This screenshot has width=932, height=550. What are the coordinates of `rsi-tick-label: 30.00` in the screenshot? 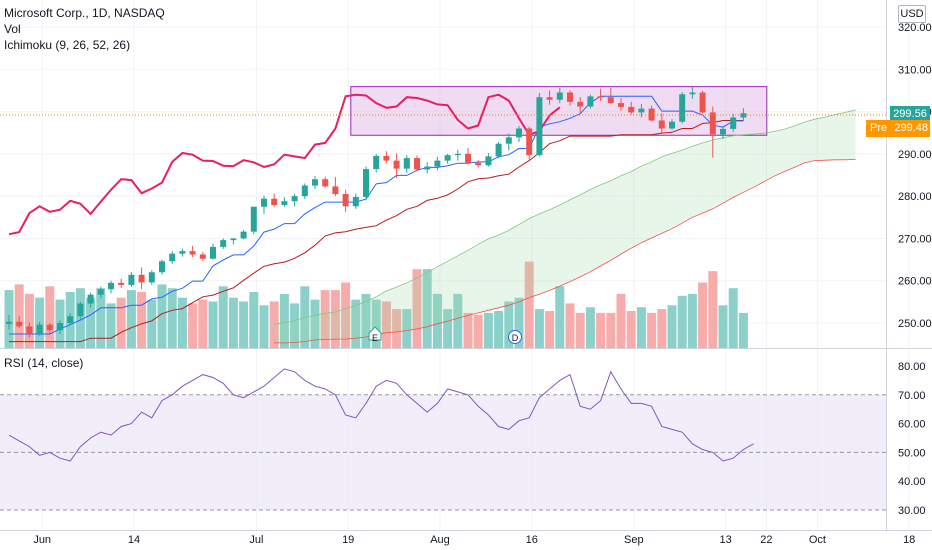 It's located at (912, 511).